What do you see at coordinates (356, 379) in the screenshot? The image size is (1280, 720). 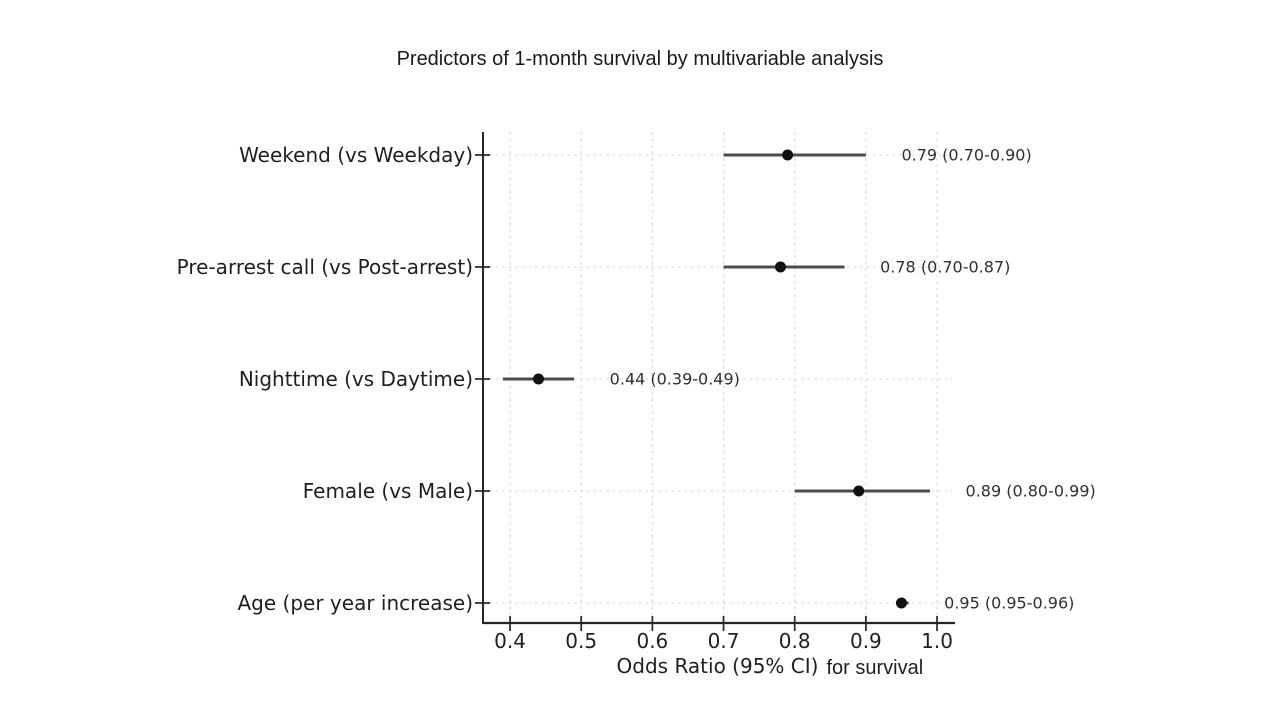 I see `category-label: Nighttime (vs Daytime)` at bounding box center [356, 379].